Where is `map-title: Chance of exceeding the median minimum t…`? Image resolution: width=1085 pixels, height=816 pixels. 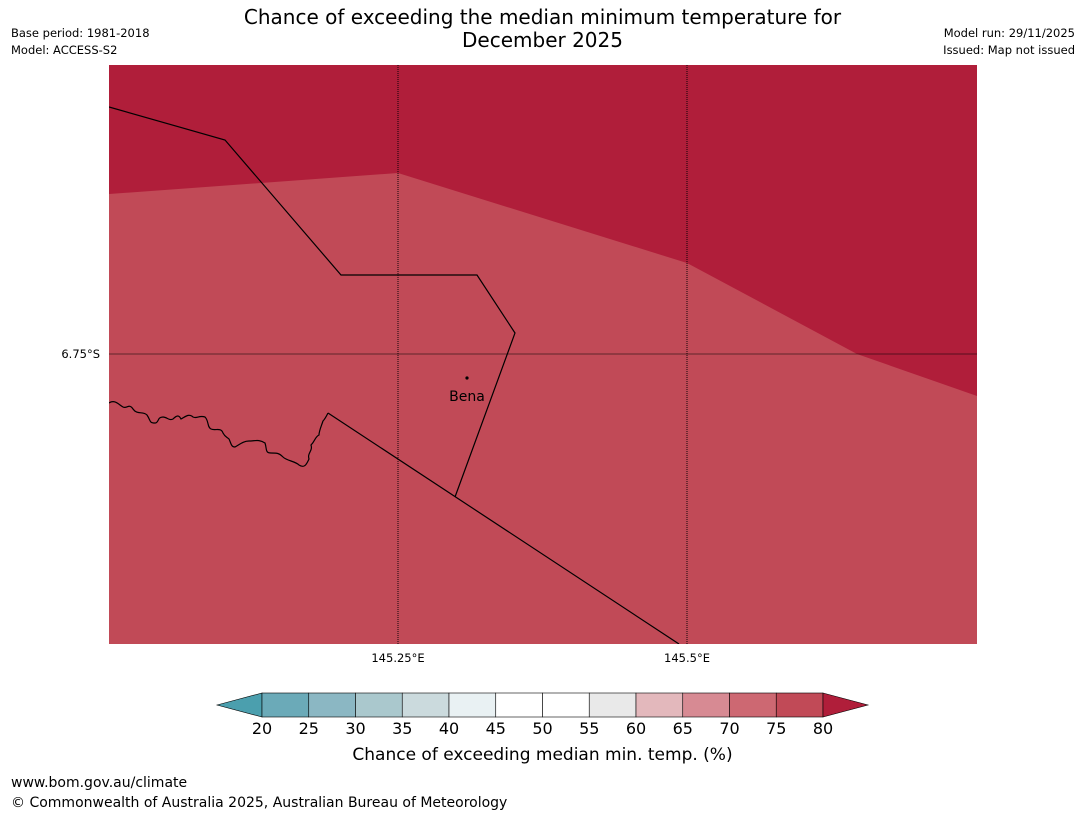 map-title: Chance of exceeding the median minimum t… is located at coordinates (542, 29).